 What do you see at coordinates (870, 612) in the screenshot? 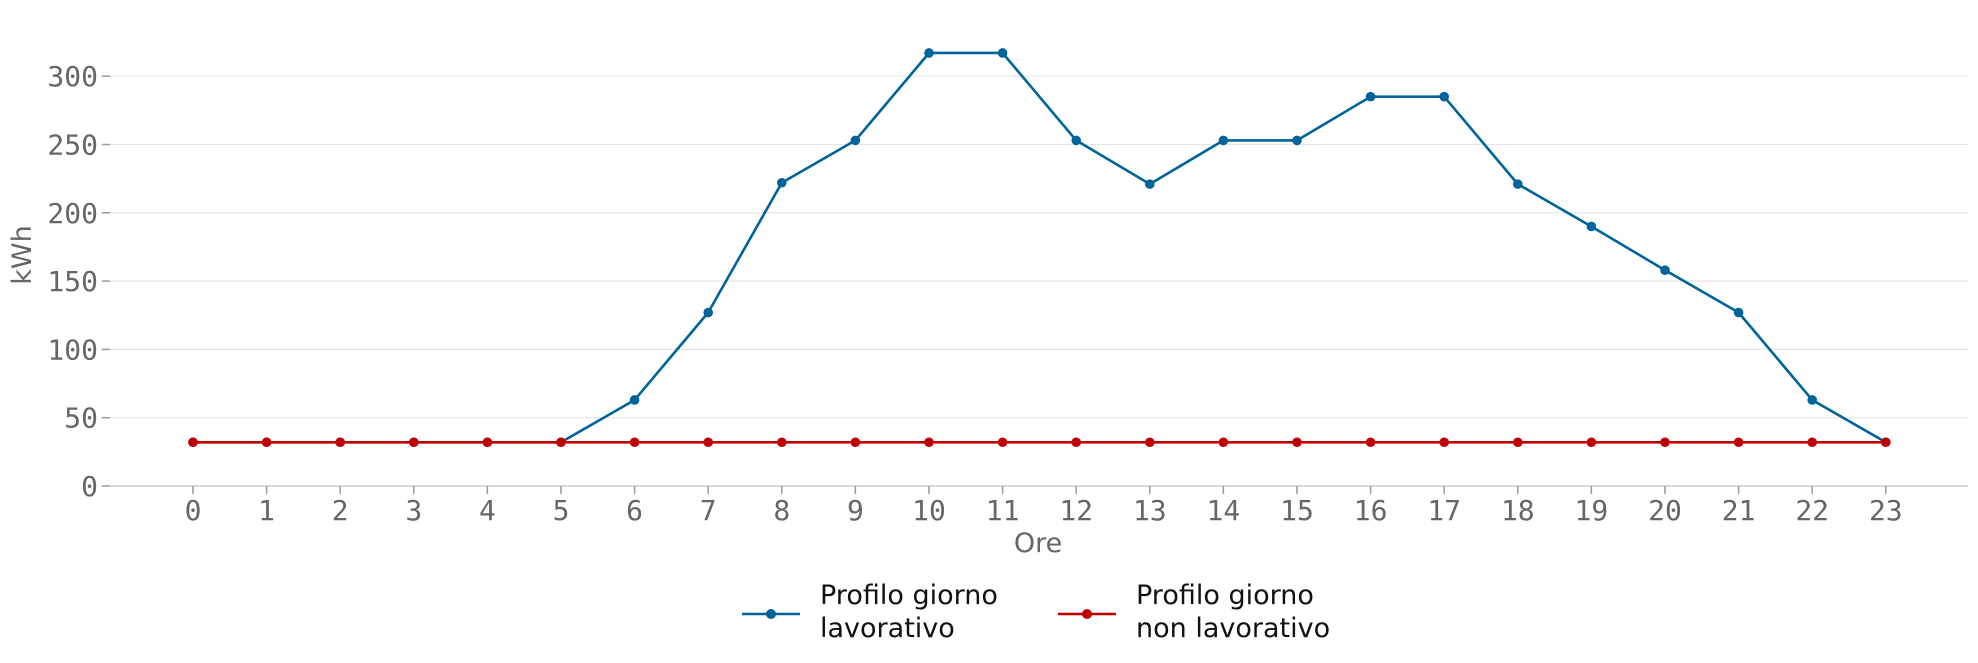
I see `legend-item-workday: Profilo giorno lavorativo` at bounding box center [870, 612].